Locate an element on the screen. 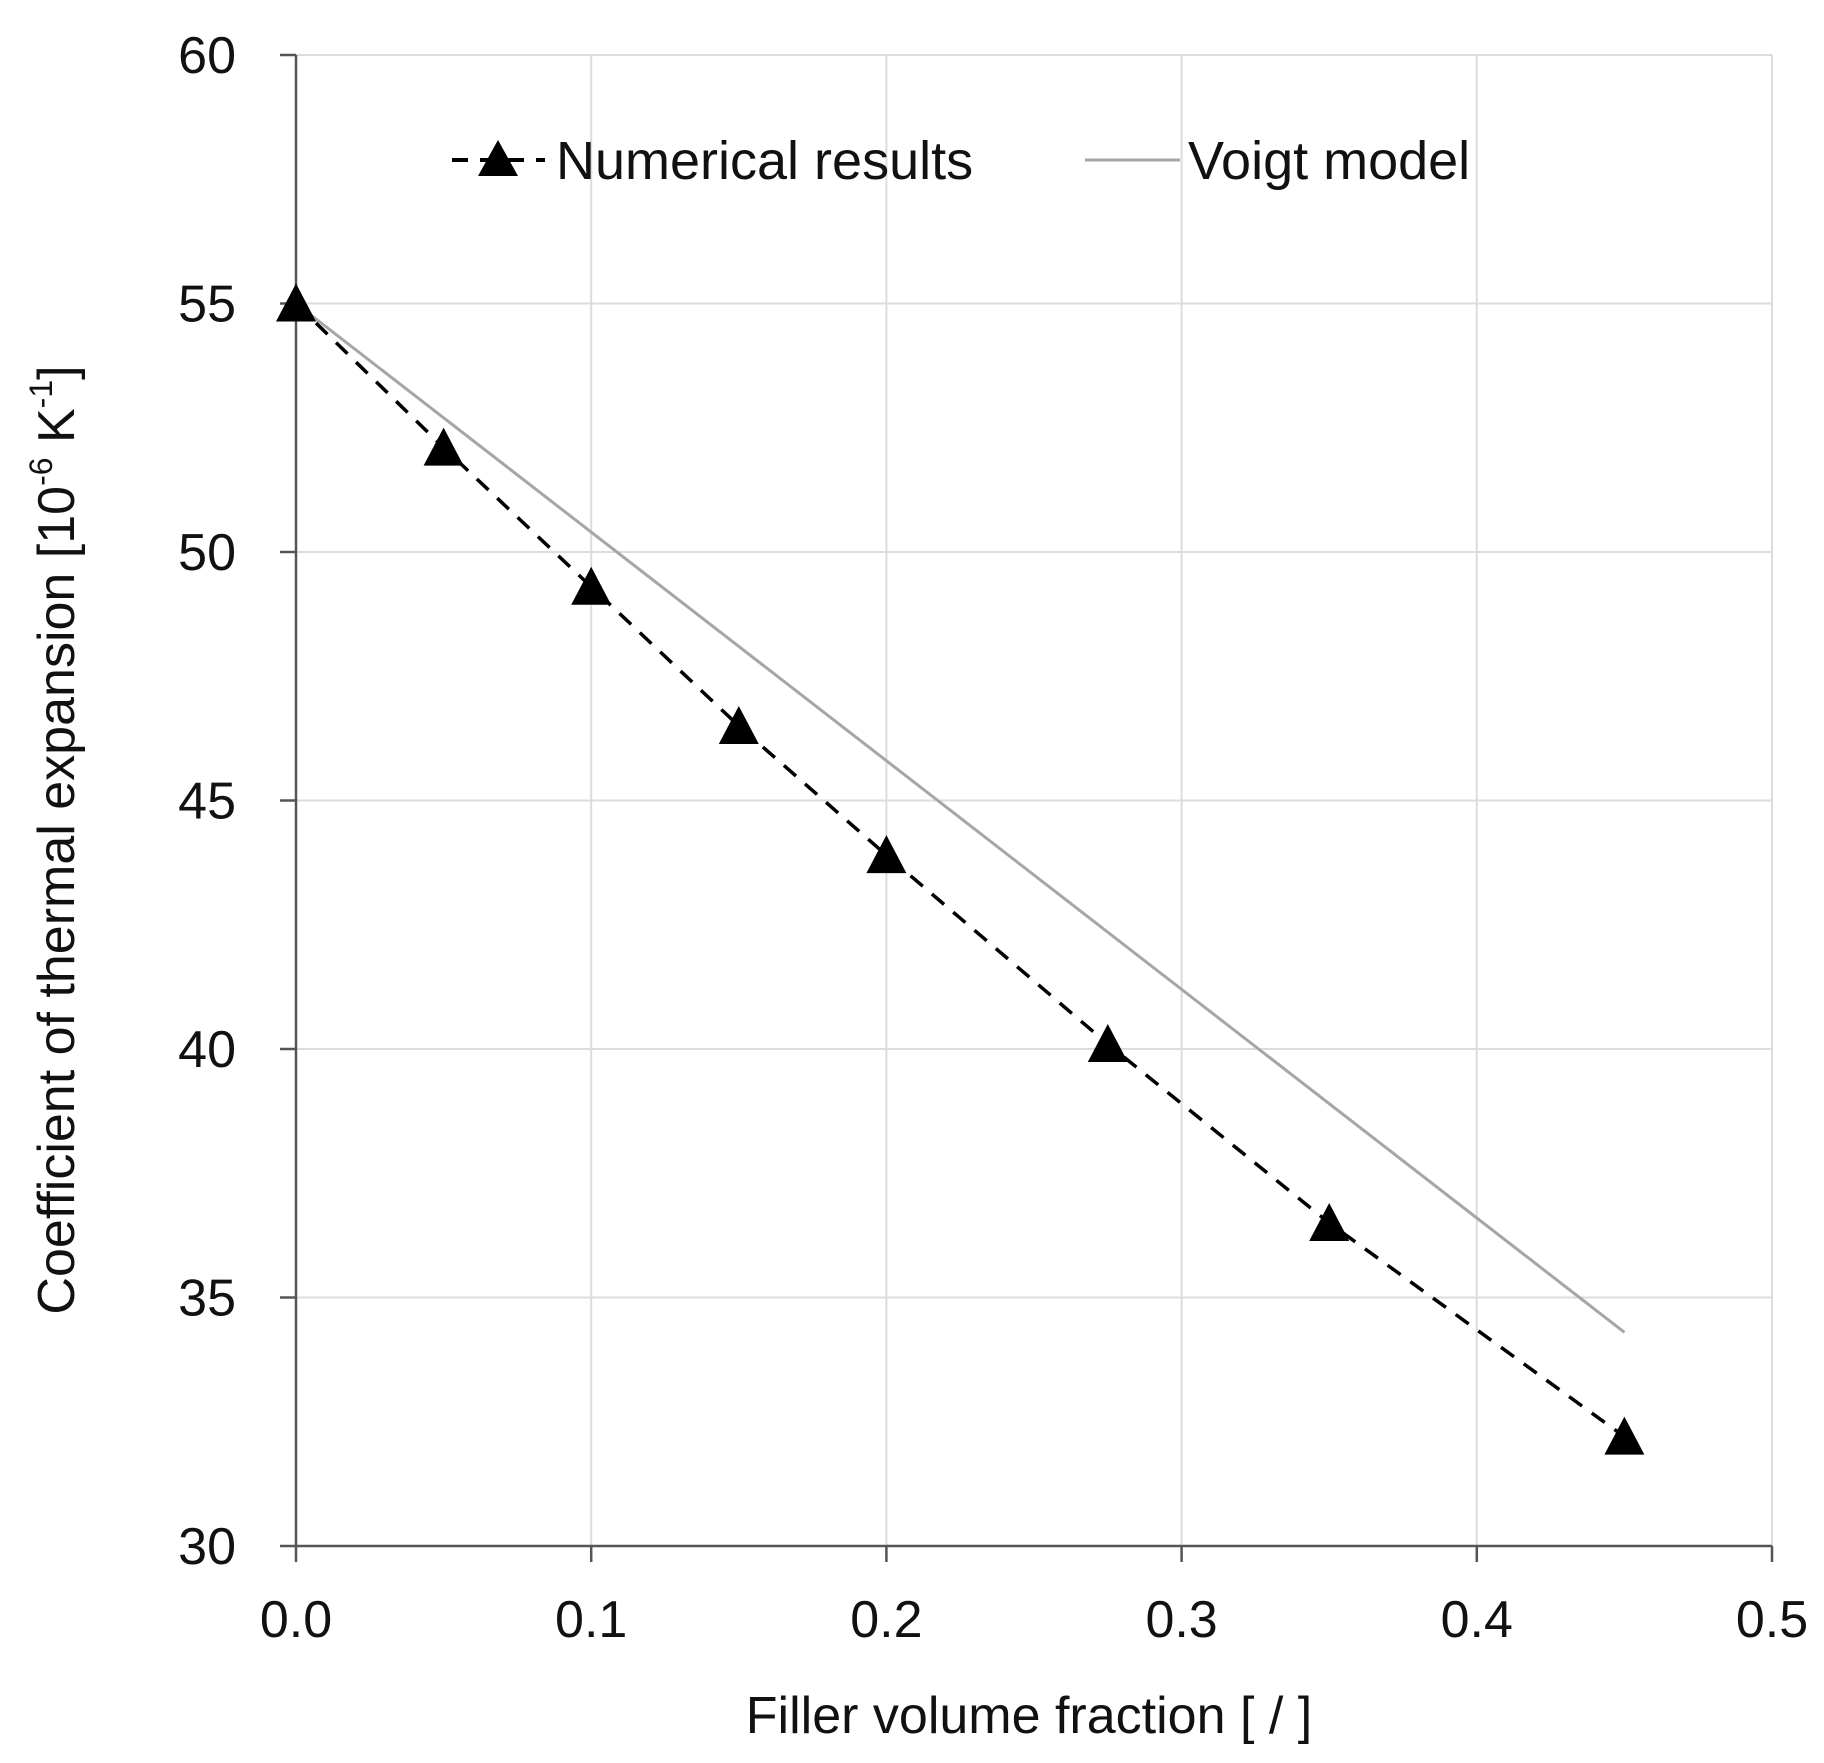 This screenshot has width=1824, height=1763. y-axis-title-exp2: -1 is located at coordinates (41, 394).